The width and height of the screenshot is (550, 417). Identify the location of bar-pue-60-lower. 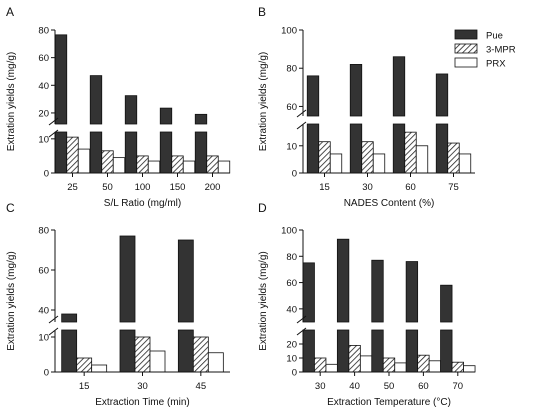
(412, 351).